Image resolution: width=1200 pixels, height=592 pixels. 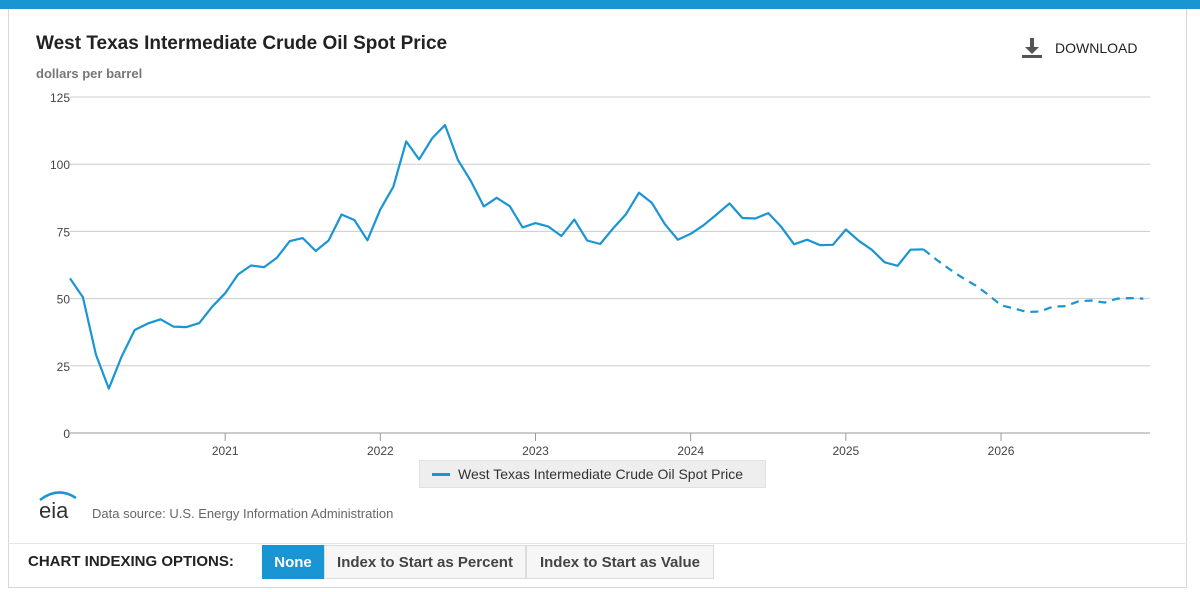 I want to click on divider, so click(x=596, y=543).